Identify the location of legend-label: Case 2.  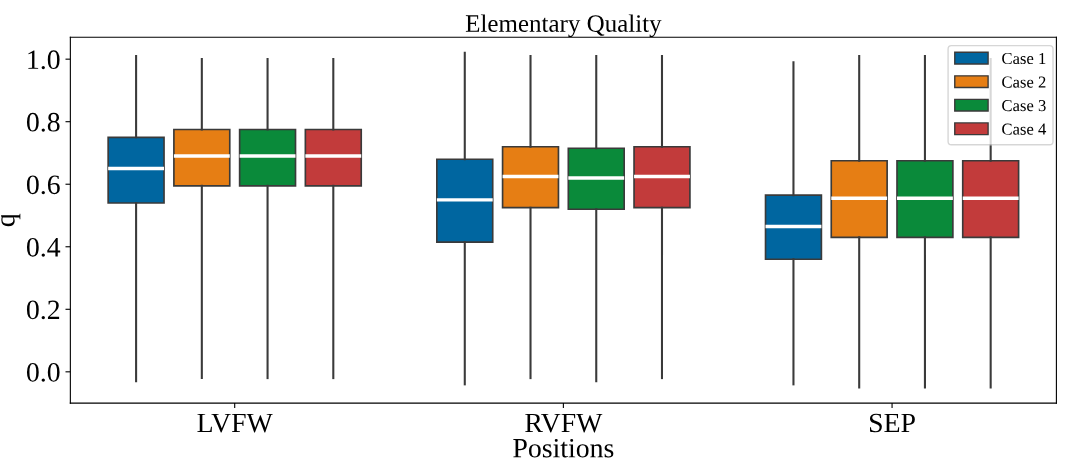
(1024, 82).